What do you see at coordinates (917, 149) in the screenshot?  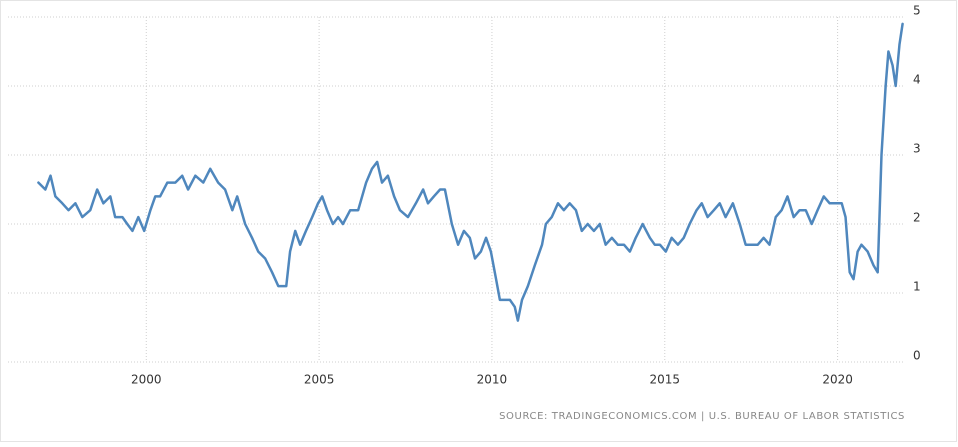 I see `y-tick-label: 3` at bounding box center [917, 149].